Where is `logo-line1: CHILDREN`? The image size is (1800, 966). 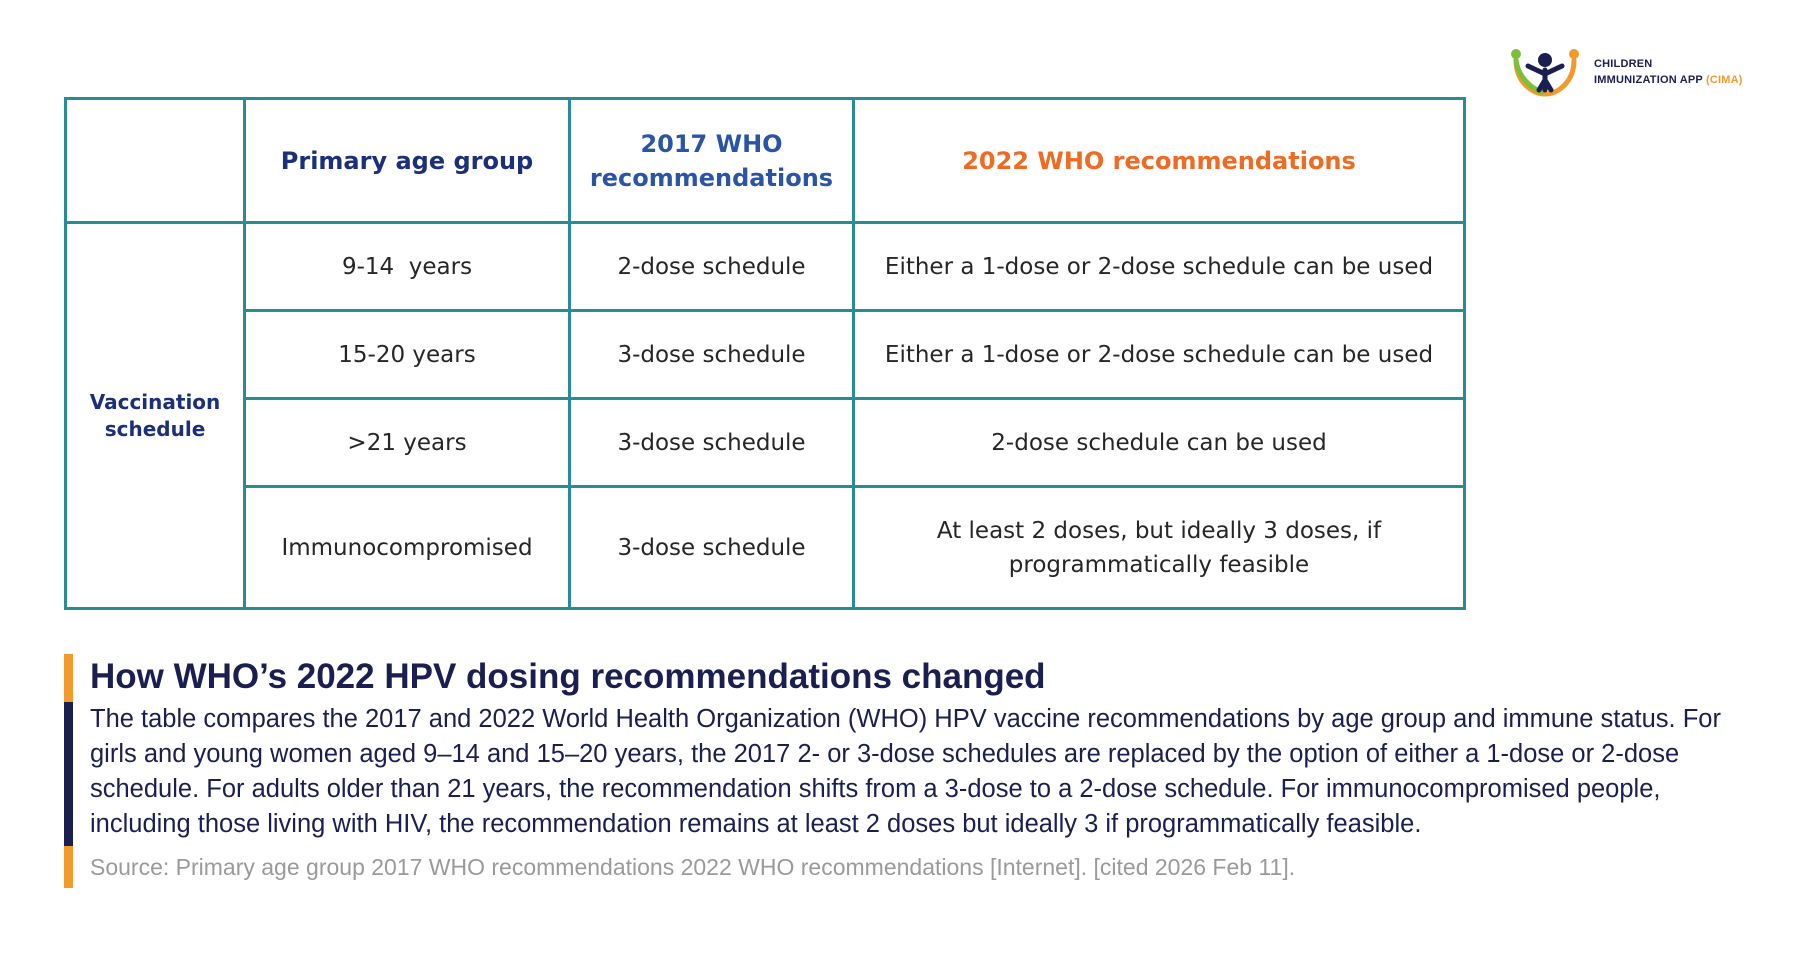
logo-line1: CHILDREN is located at coordinates (1623, 64).